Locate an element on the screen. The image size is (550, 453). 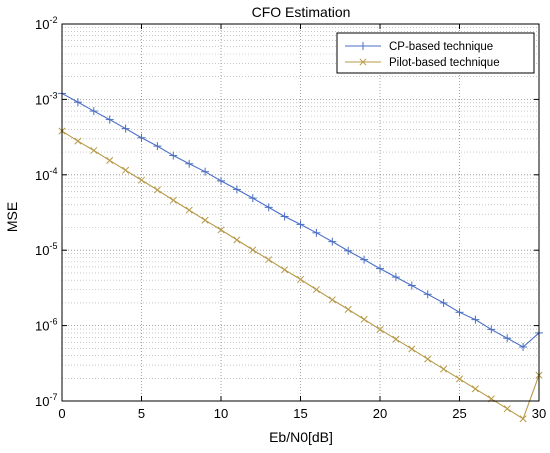
legend-label: Pilot-based technique is located at coordinates (444, 63).